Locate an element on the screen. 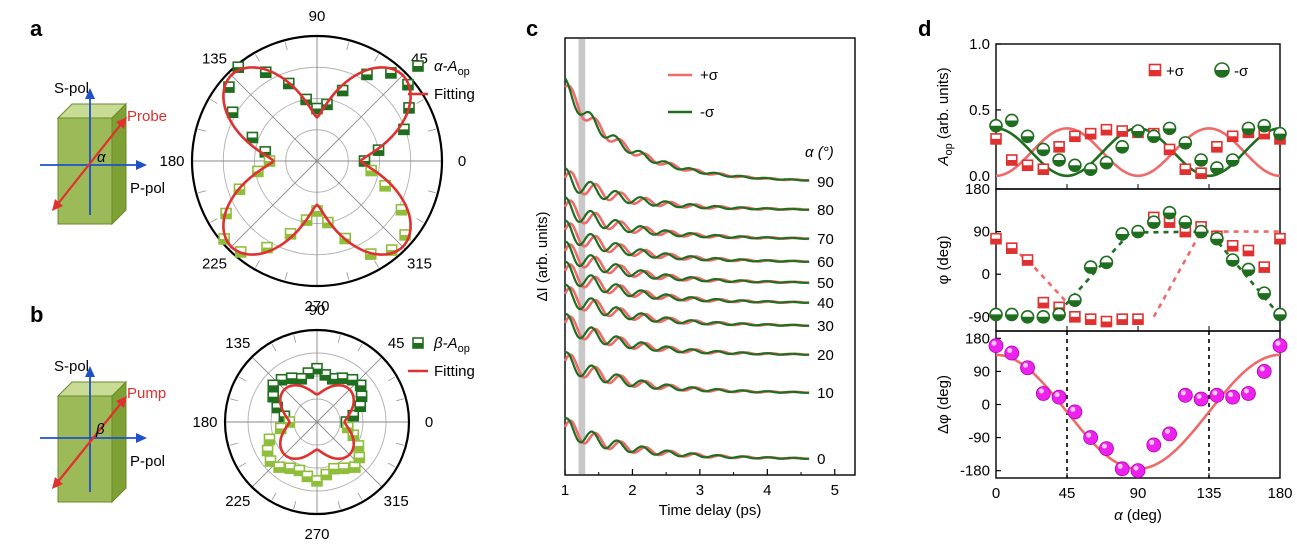 This screenshot has width=1297, height=555. trace-plus is located at coordinates (686, 440).